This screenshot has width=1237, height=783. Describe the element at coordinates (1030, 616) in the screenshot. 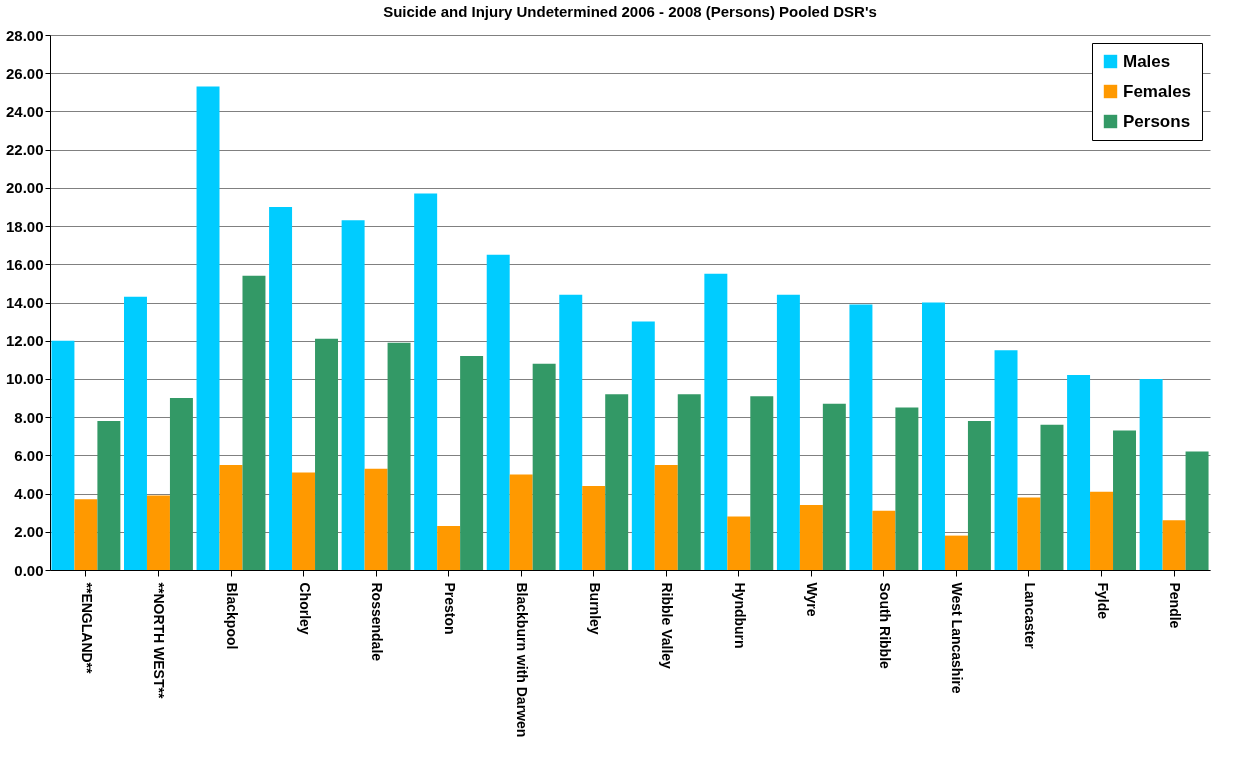

I see `x-tick-label: Lancaster` at that location.